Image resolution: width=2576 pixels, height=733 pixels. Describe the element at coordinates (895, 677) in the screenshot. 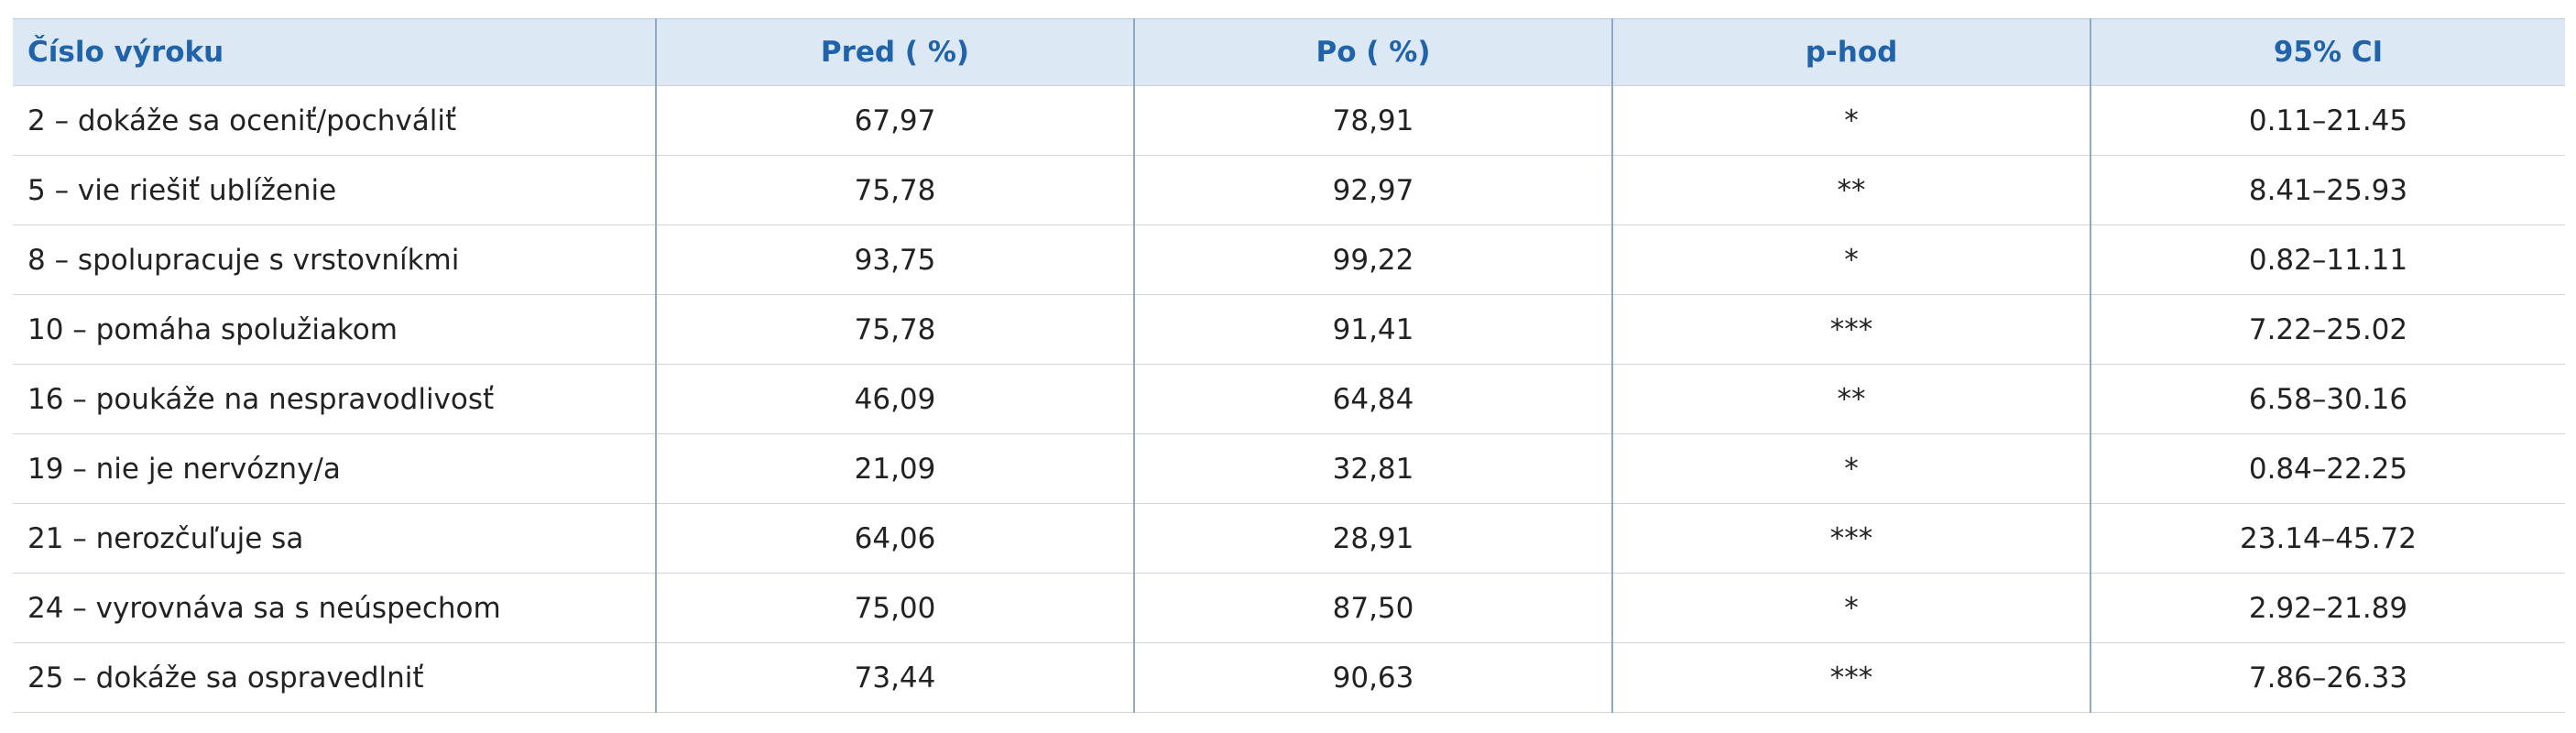

I see `table-cell: 73,44` at that location.